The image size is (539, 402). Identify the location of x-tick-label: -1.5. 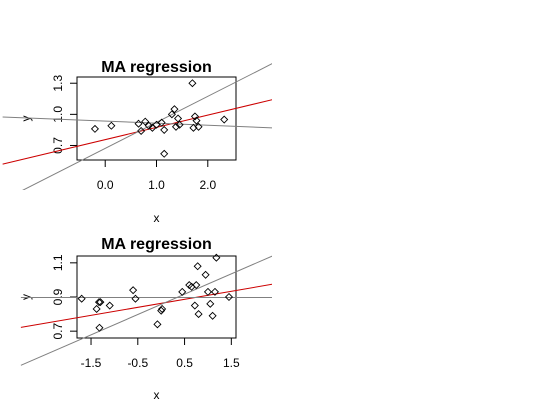
(91, 363).